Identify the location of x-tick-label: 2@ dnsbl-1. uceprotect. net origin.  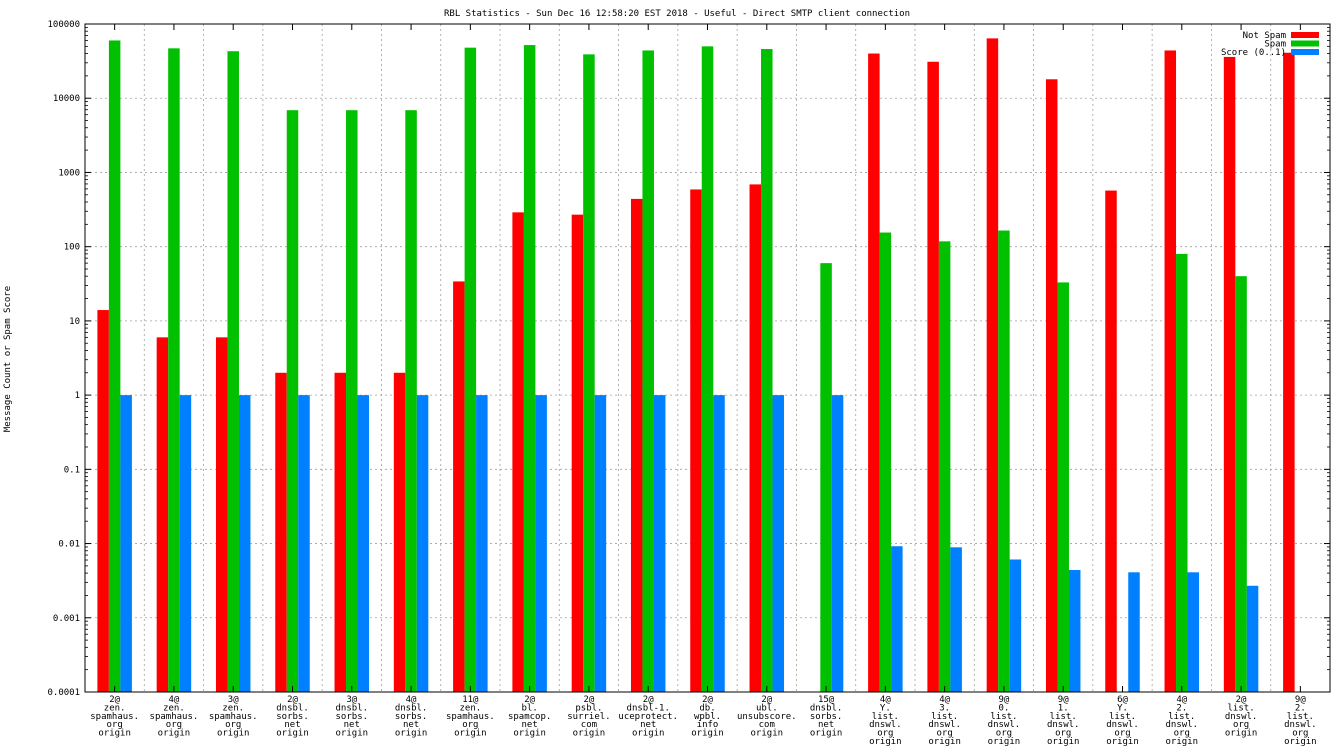
(648, 717).